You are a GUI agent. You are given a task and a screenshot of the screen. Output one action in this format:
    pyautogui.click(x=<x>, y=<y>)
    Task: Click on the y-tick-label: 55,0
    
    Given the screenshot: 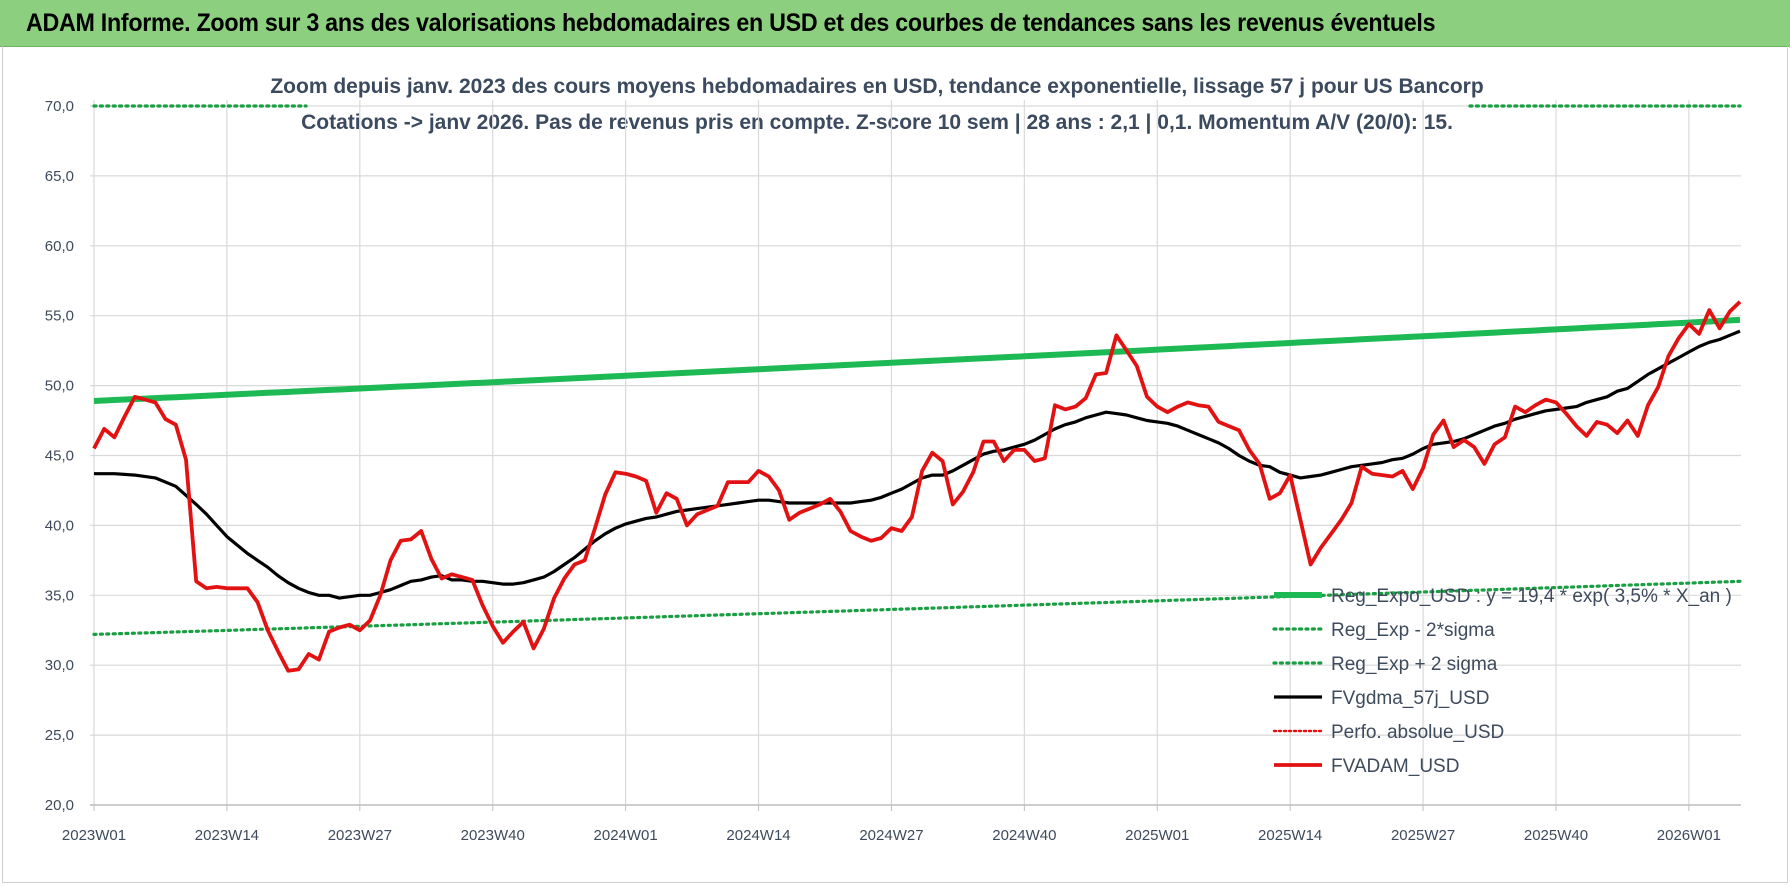 What is the action you would take?
    pyautogui.click(x=59, y=316)
    